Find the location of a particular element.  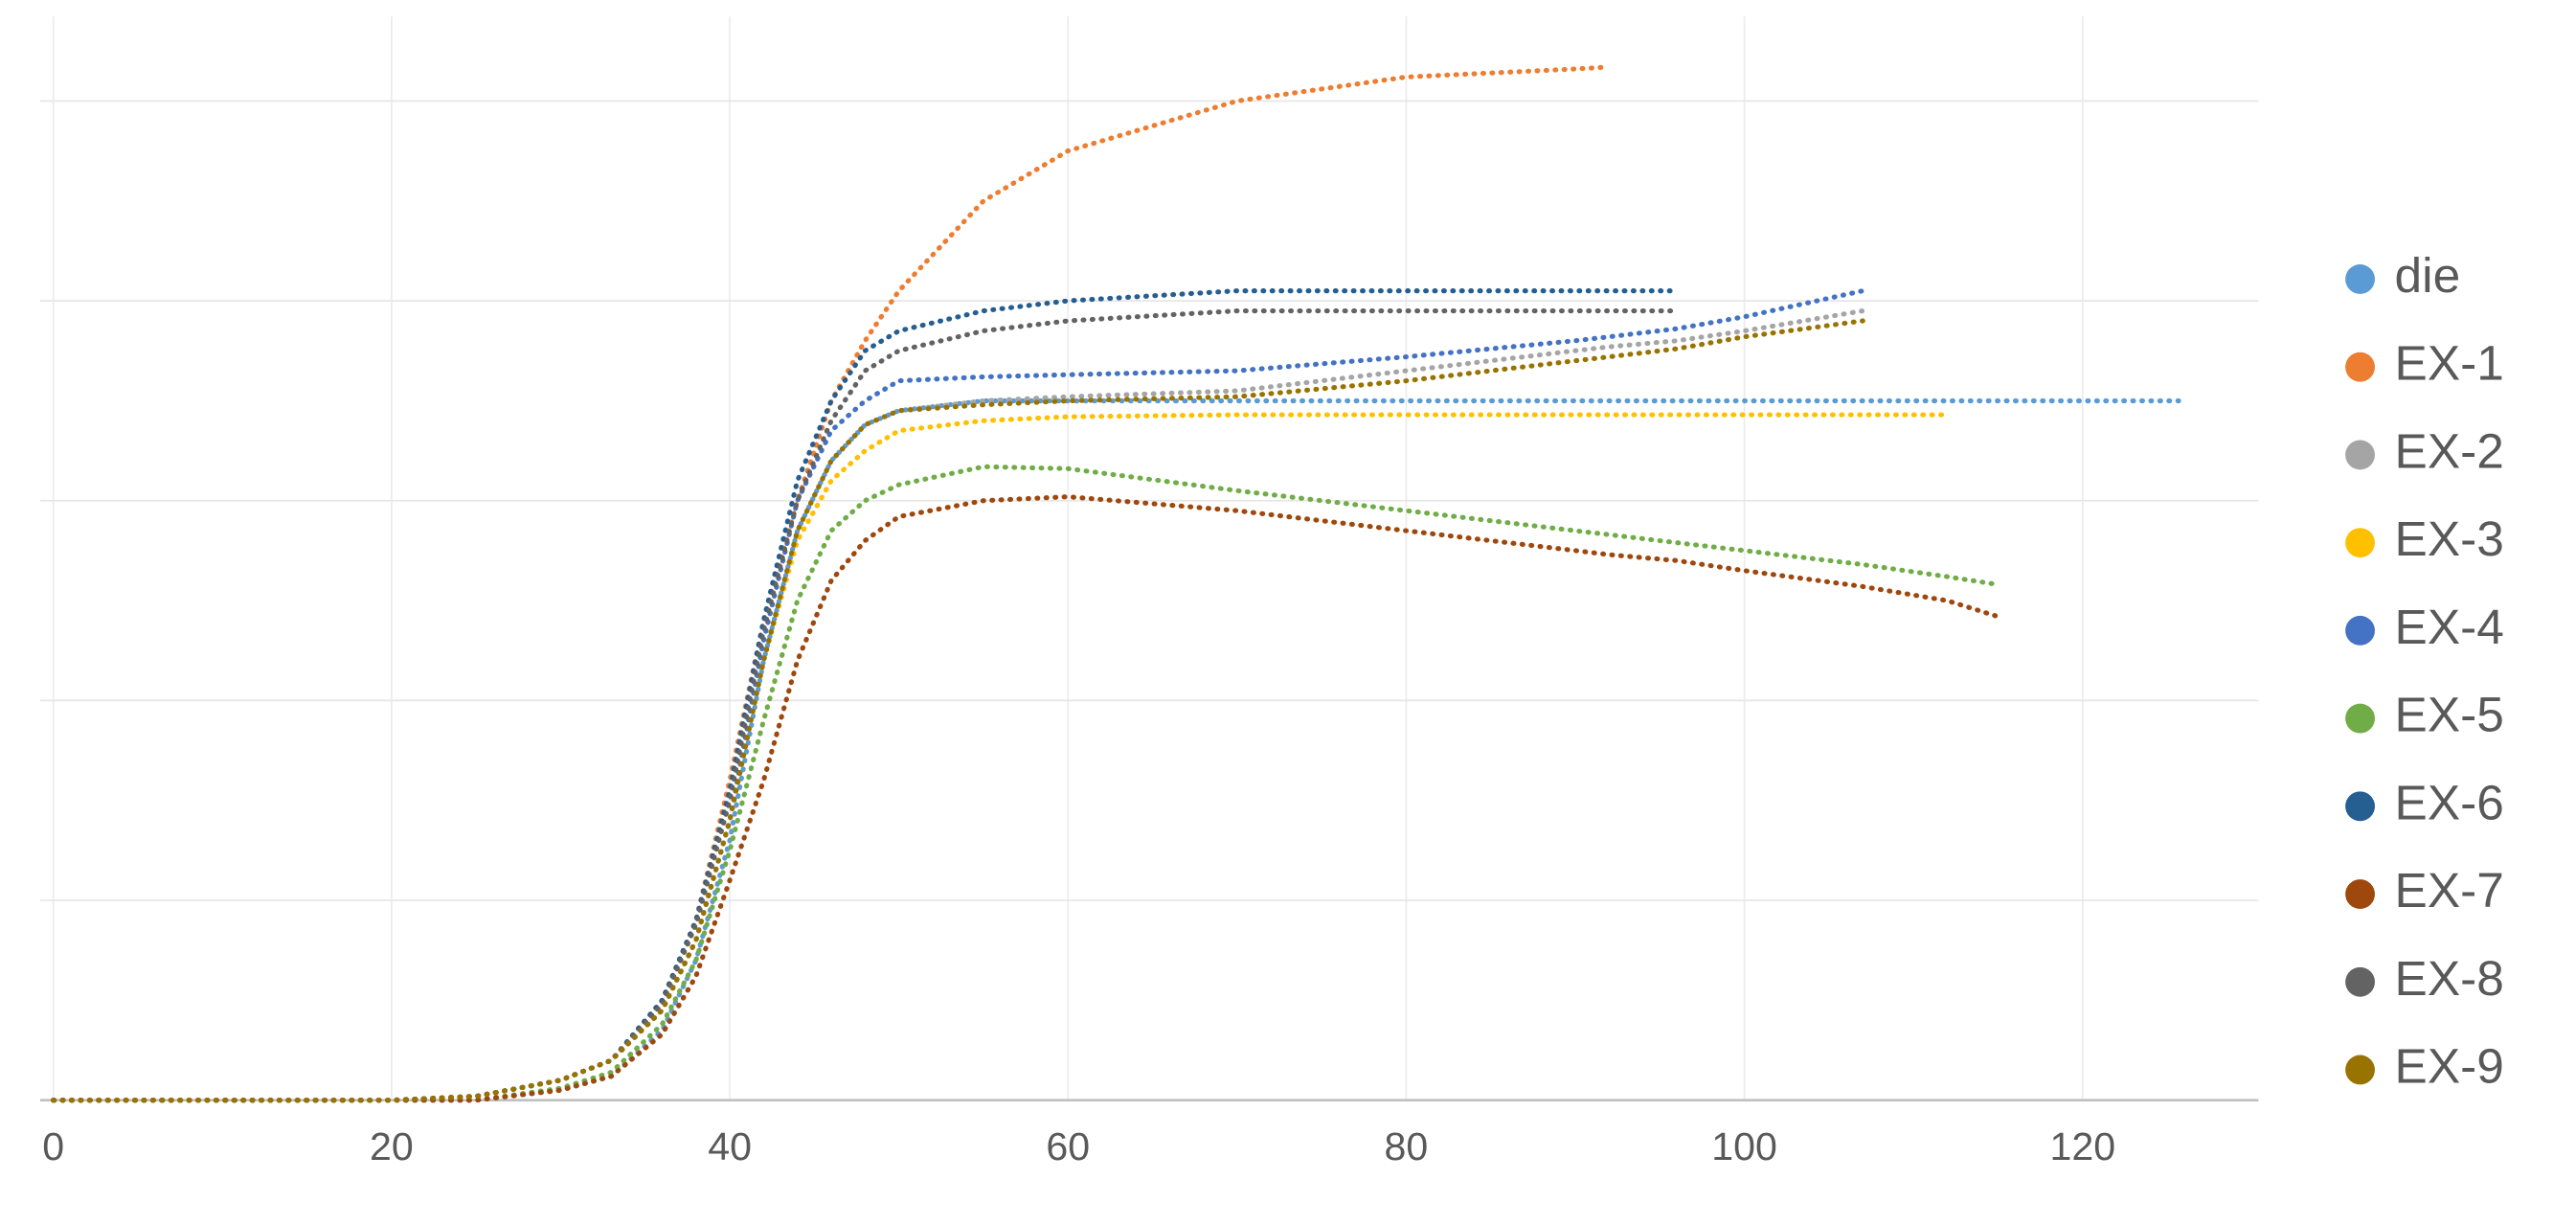

legend-label: EX-7 is located at coordinates (2449, 890).